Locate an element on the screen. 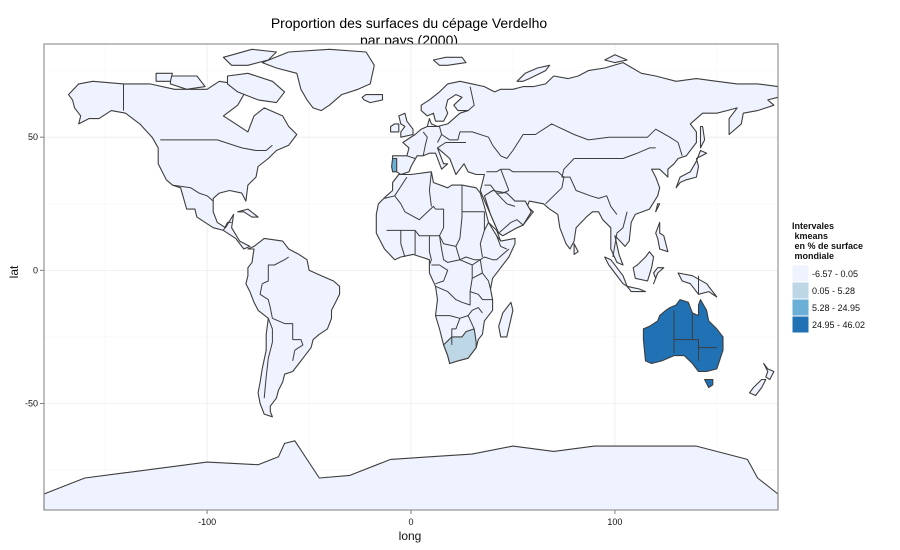  region-new-zealand-north is located at coordinates (769, 371).